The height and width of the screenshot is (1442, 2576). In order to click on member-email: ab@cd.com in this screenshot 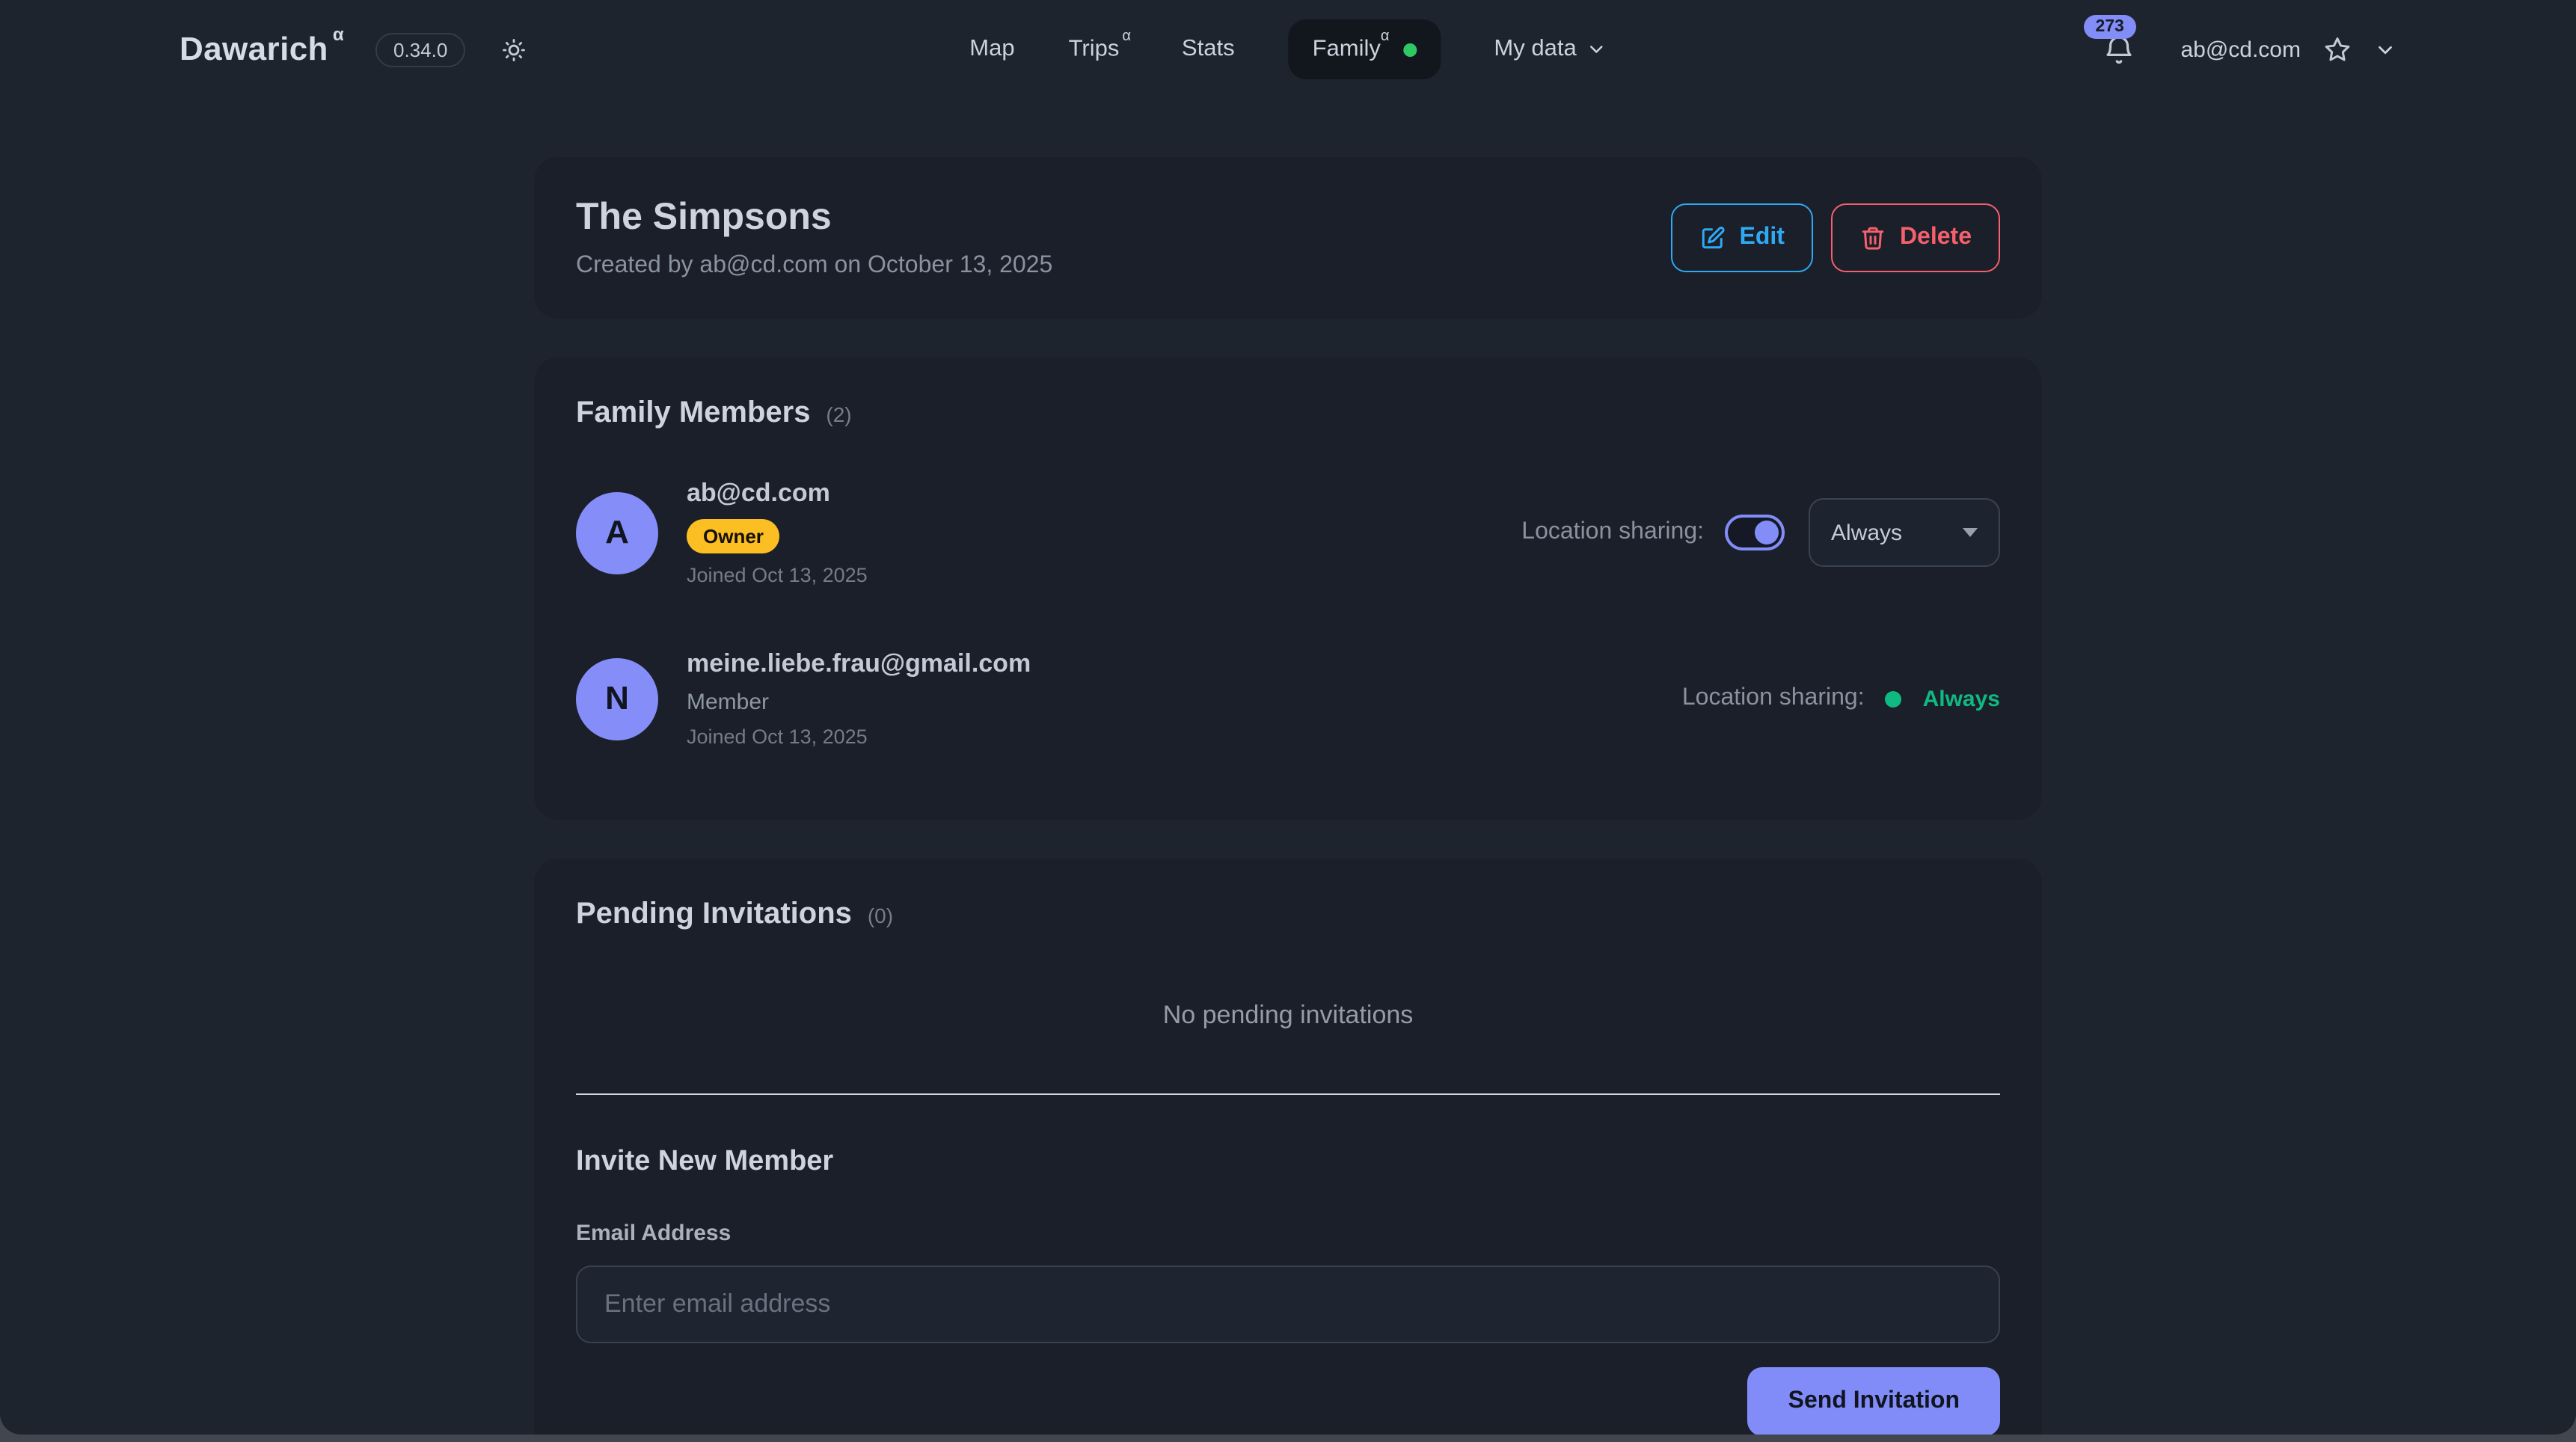, I will do `click(758, 493)`.